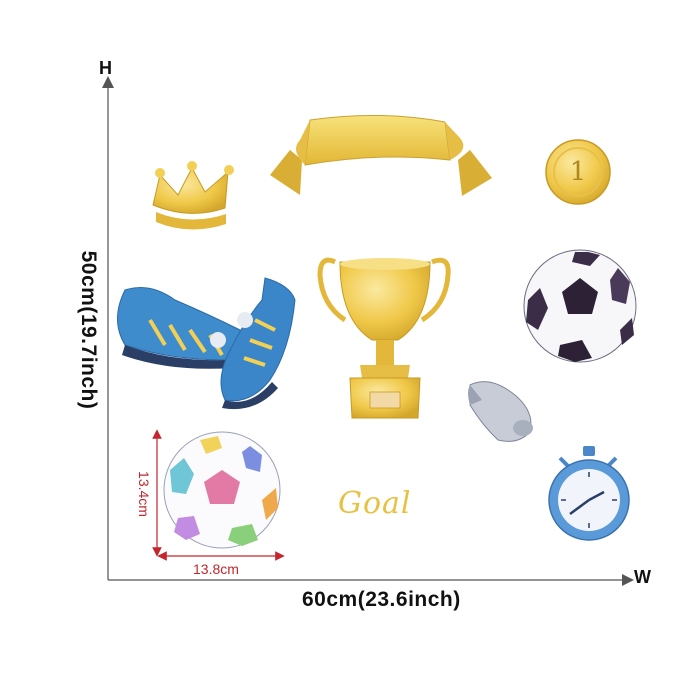 The height and width of the screenshot is (700, 700). Describe the element at coordinates (88, 330) in the screenshot. I see `height-dimension-label: 50cm(19.7inch)` at that location.